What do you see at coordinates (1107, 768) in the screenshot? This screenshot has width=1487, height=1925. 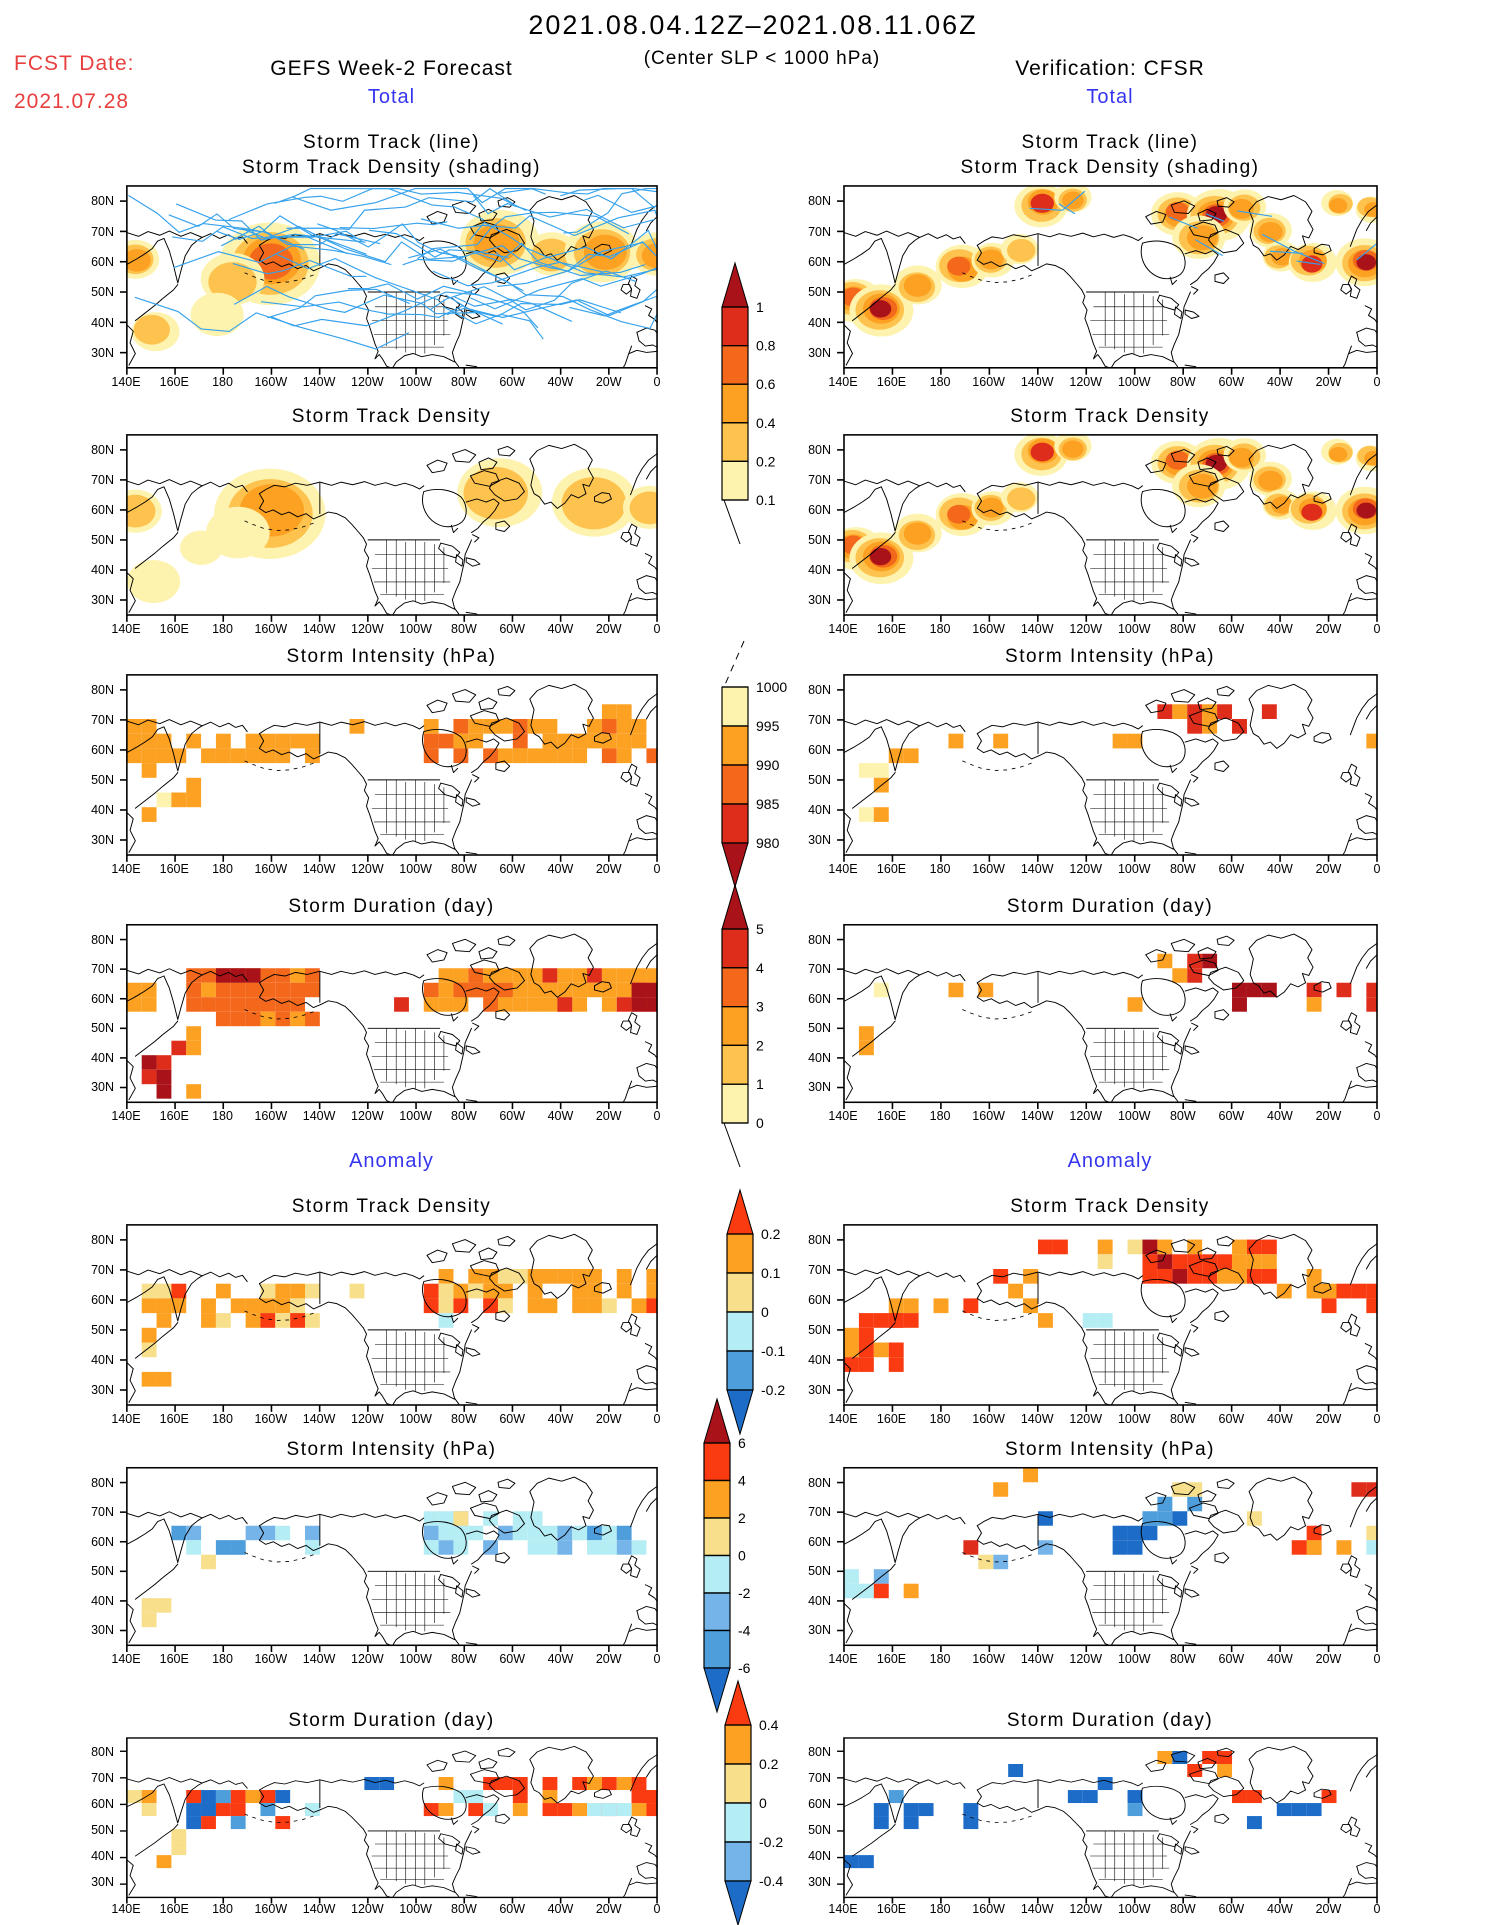 I see `map-total_intensity_cfsr` at bounding box center [1107, 768].